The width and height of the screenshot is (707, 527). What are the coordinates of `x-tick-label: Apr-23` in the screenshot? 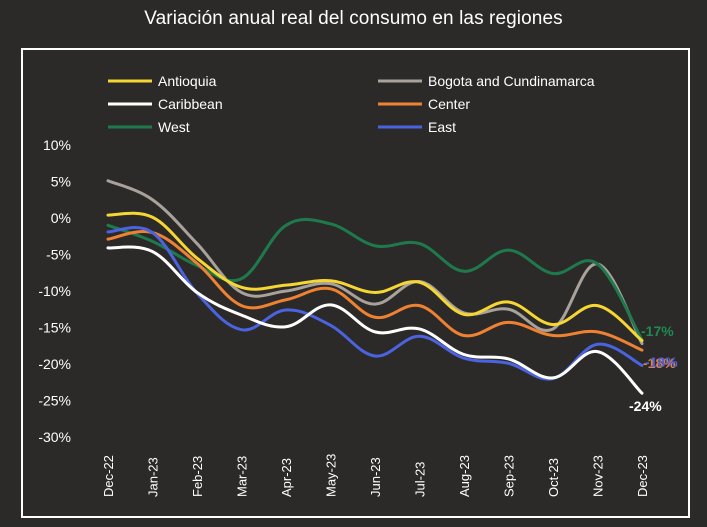 It's located at (286, 477).